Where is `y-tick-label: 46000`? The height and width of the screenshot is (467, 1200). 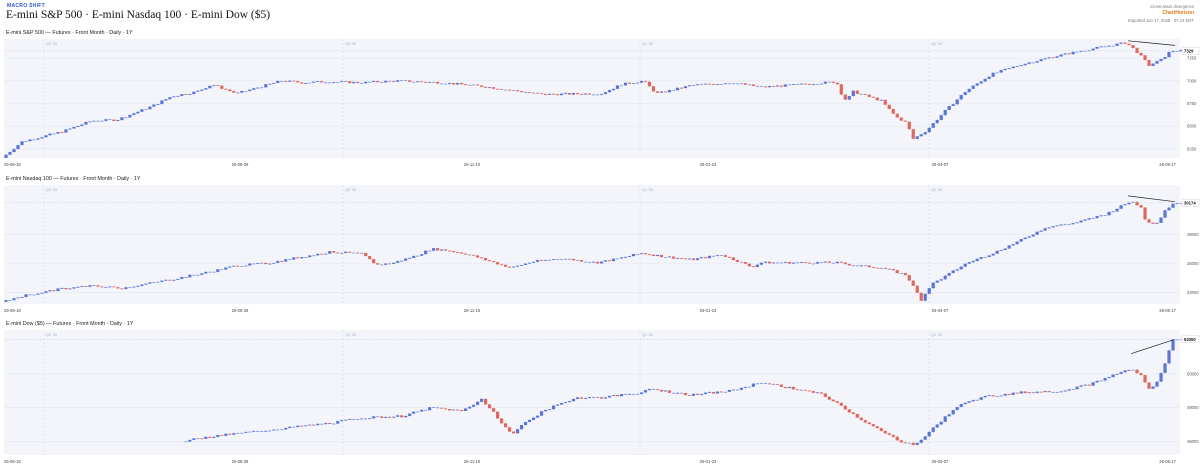 y-tick-label: 46000 is located at coordinates (1193, 441).